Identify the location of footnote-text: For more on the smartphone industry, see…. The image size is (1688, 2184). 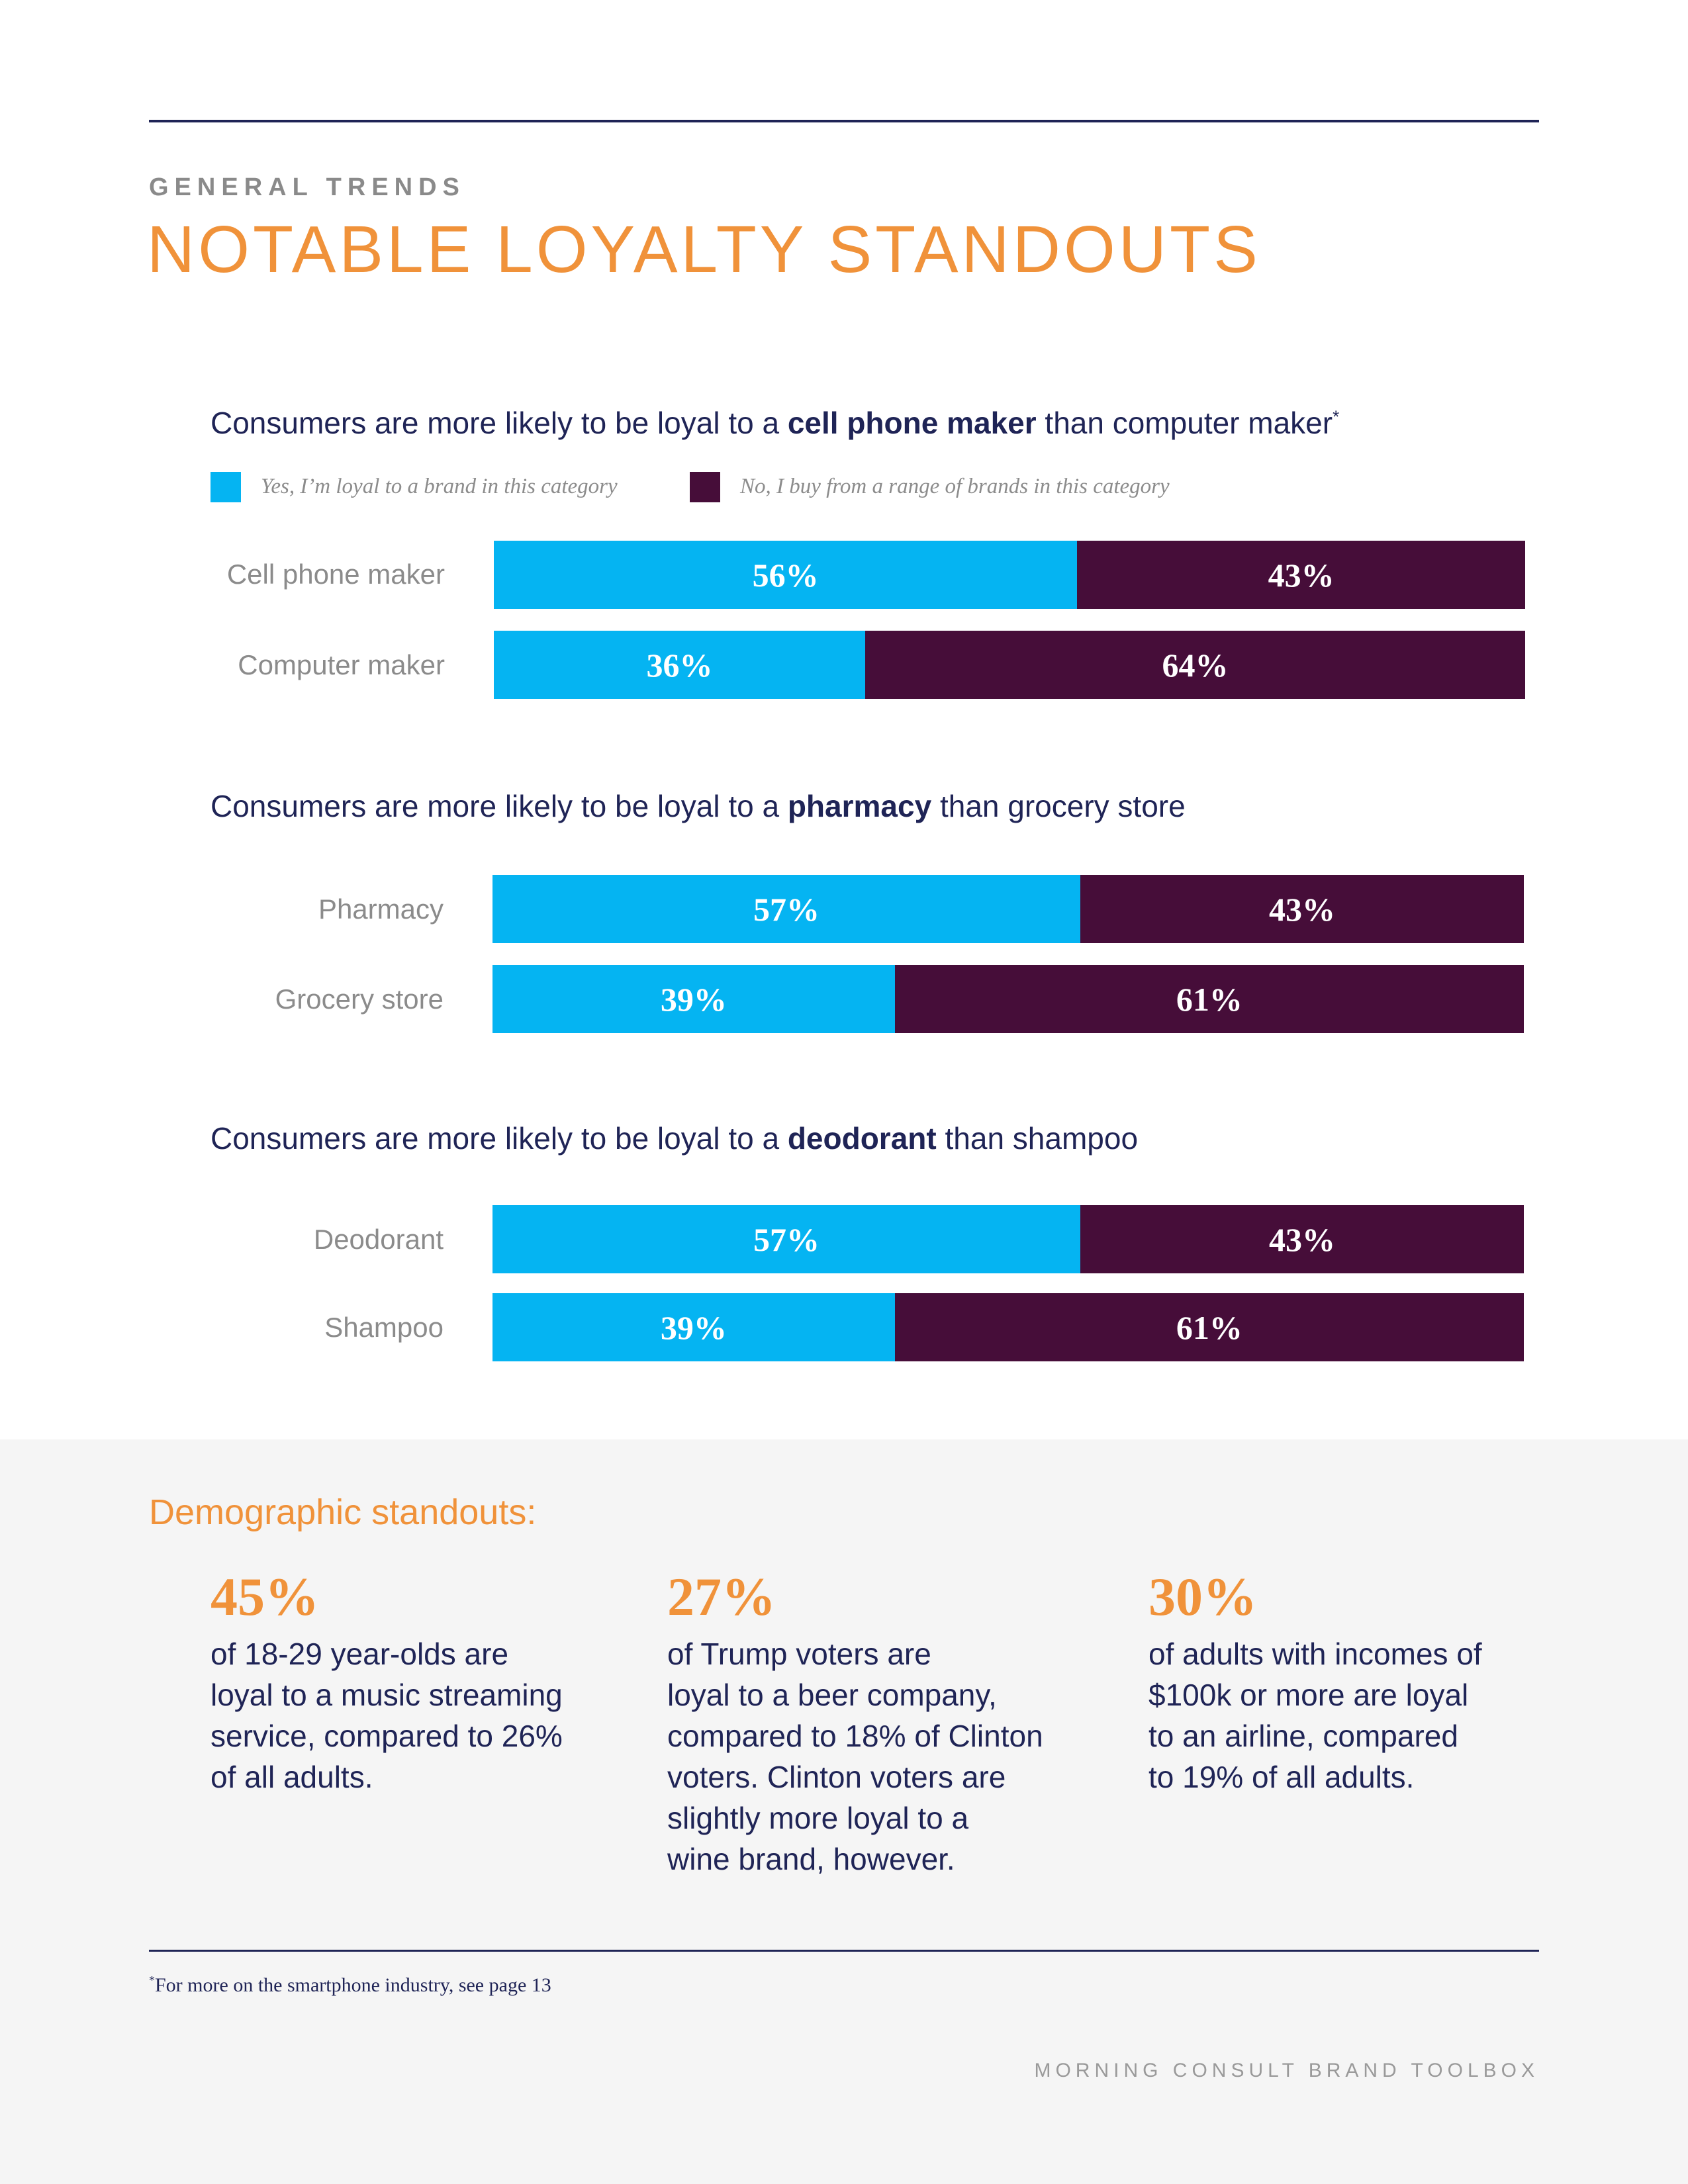
(353, 1985).